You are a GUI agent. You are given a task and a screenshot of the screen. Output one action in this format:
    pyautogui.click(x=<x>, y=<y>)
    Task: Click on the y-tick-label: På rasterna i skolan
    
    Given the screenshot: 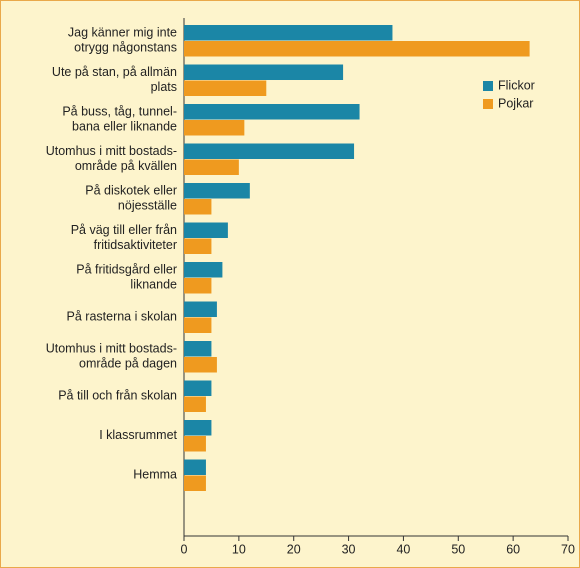 What is the action you would take?
    pyautogui.click(x=122, y=316)
    